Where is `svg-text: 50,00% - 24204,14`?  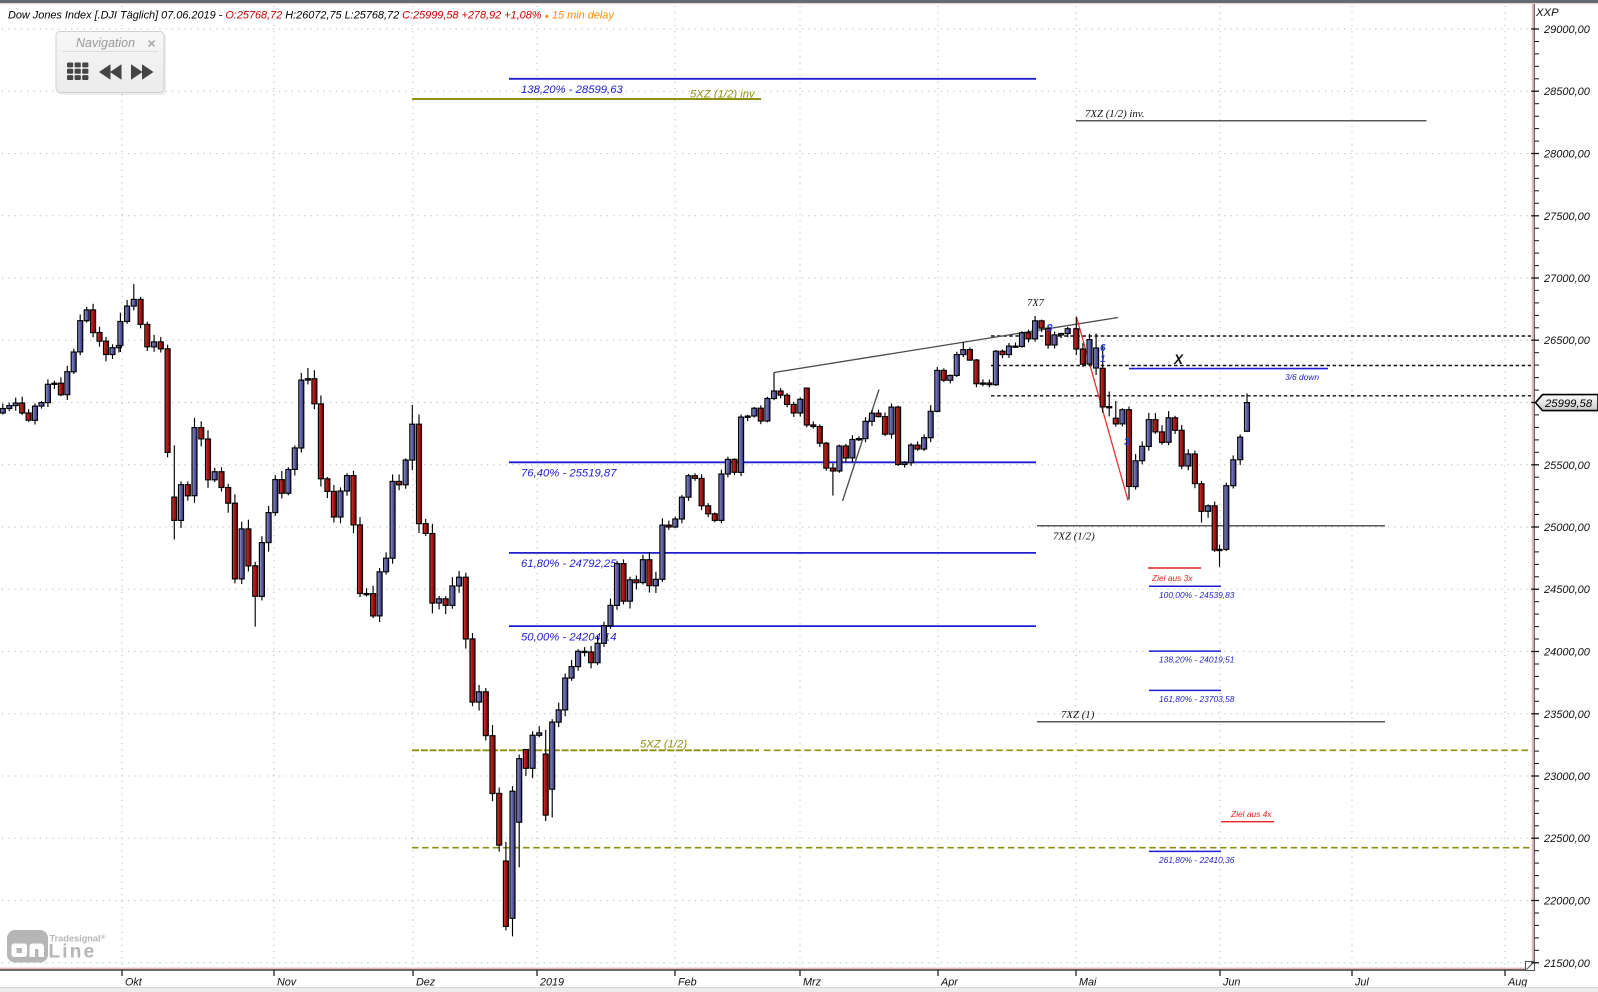
svg-text: 50,00% - 24204,14 is located at coordinates (568, 637).